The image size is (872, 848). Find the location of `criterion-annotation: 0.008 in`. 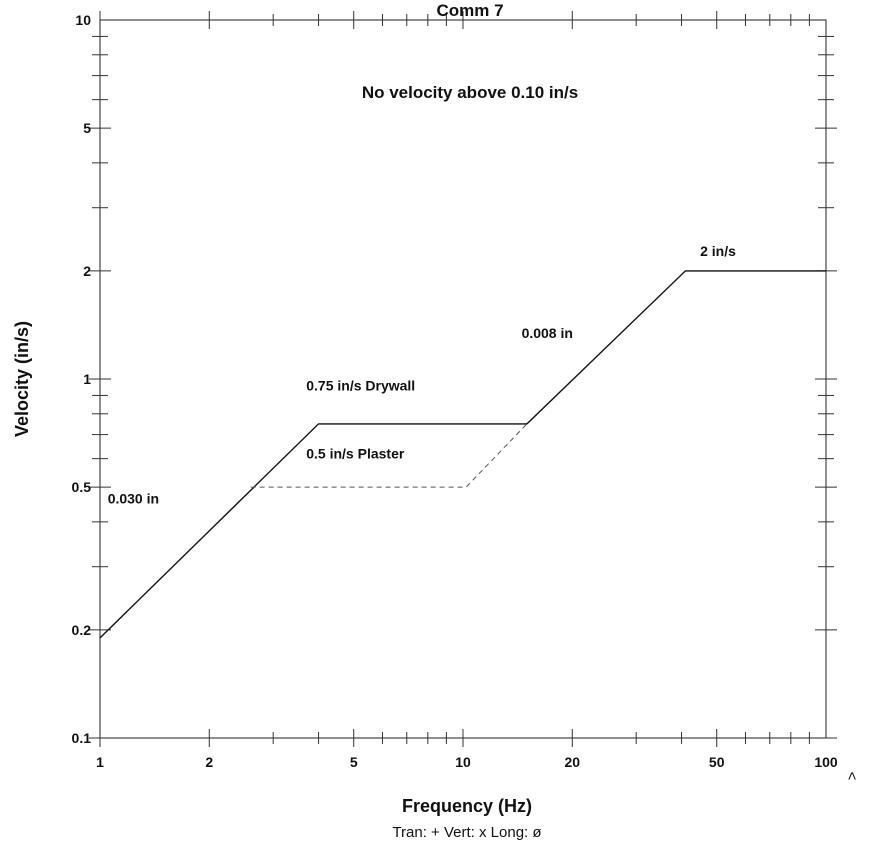

criterion-annotation: 0.008 in is located at coordinates (547, 333).